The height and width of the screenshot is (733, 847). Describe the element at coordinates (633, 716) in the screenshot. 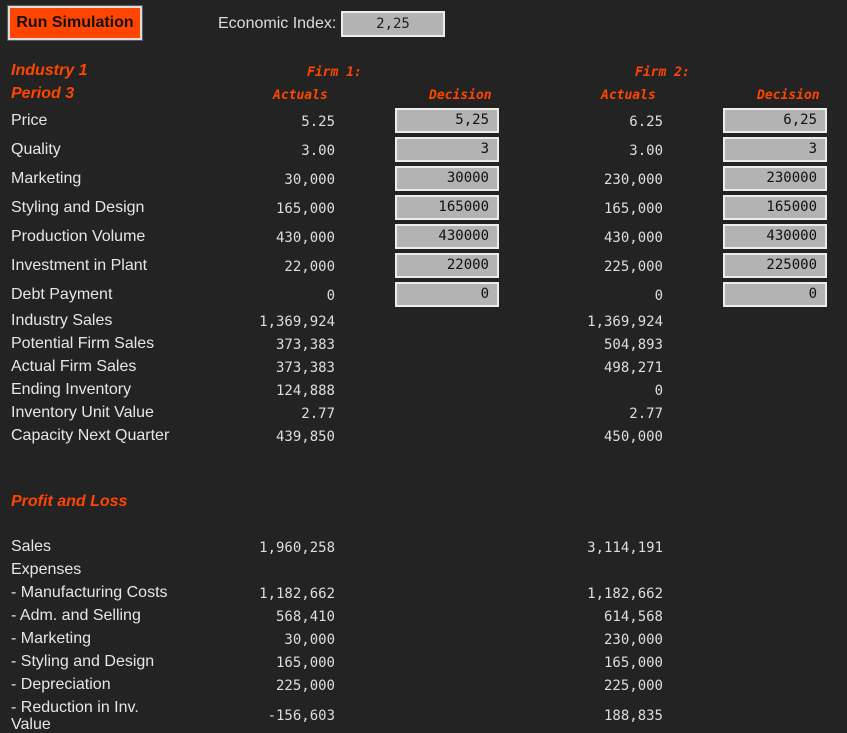

I see `firm2-reduction-inv-value: 188,835` at that location.